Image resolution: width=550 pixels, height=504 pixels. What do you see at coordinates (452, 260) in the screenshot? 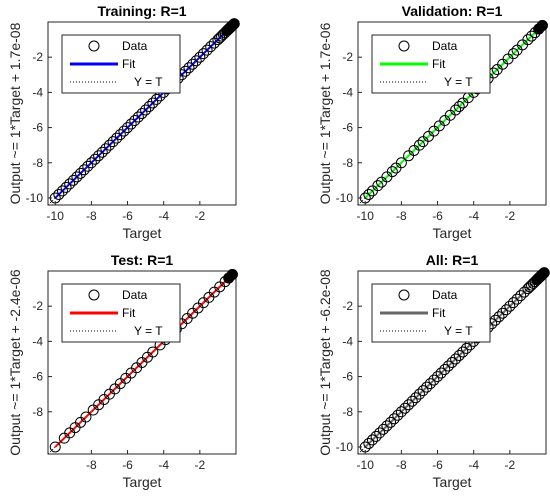
I see `chart-title: All: R=1` at bounding box center [452, 260].